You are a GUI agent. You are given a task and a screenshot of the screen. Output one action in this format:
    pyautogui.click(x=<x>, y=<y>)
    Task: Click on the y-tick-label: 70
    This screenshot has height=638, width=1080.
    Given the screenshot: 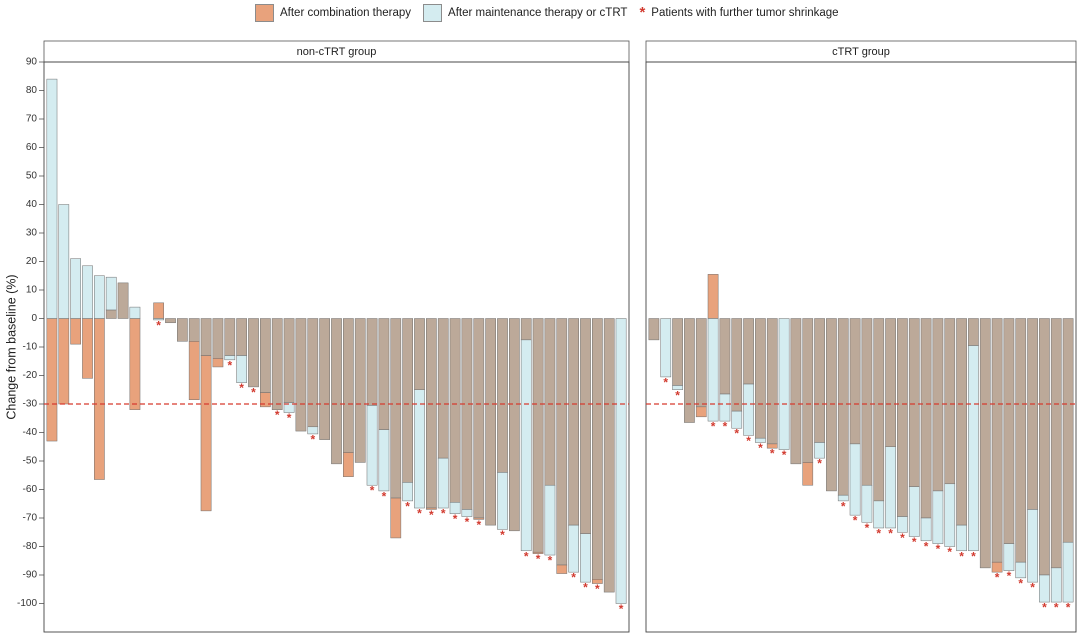 What is the action you would take?
    pyautogui.click(x=32, y=119)
    